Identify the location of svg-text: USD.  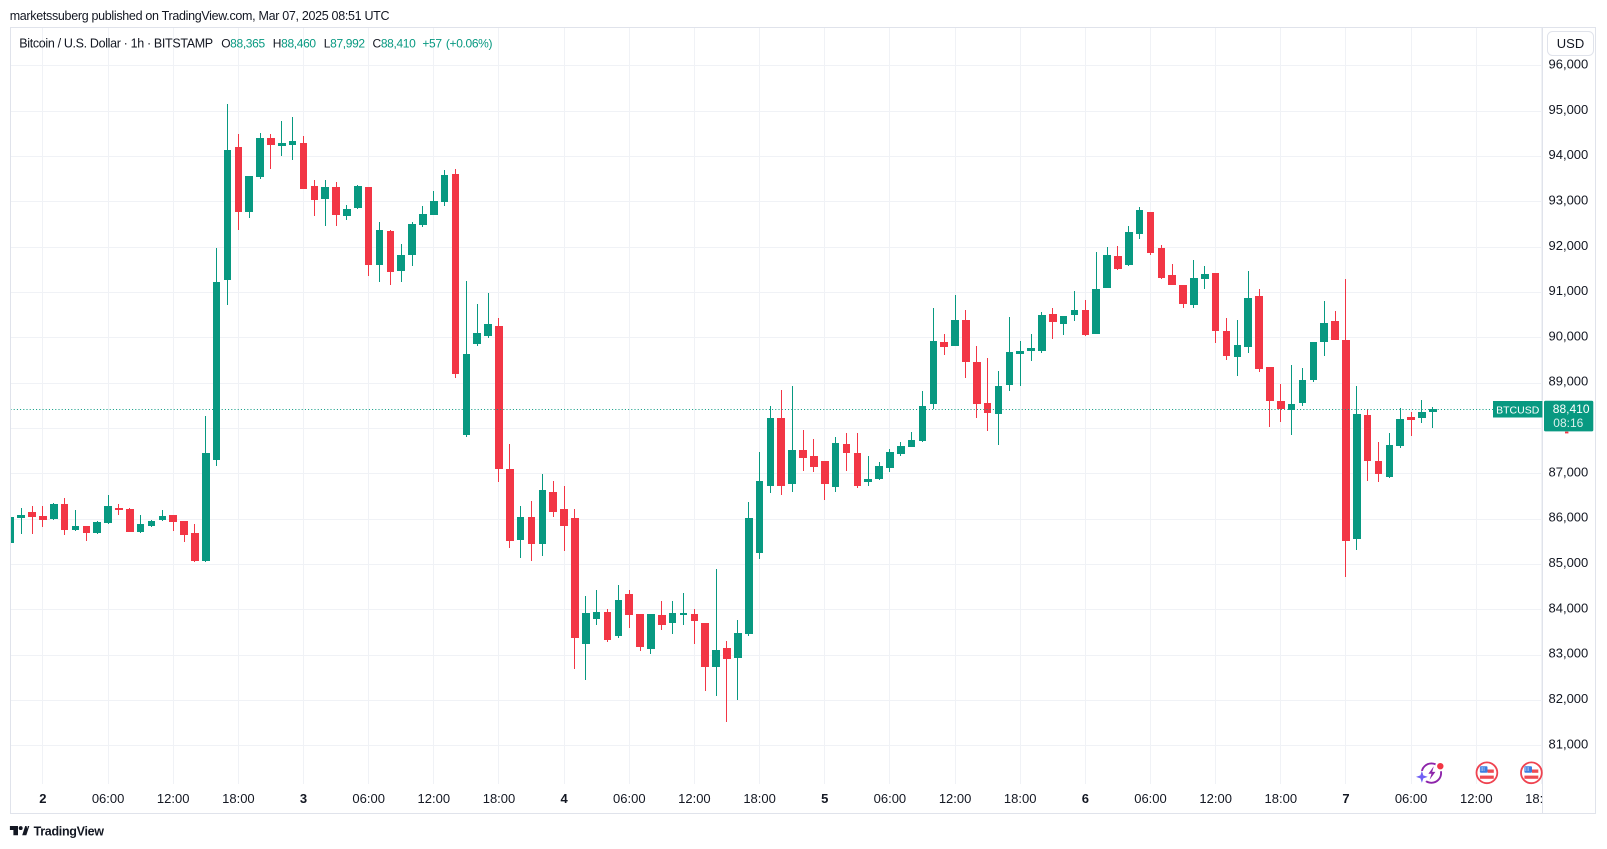
(1570, 43).